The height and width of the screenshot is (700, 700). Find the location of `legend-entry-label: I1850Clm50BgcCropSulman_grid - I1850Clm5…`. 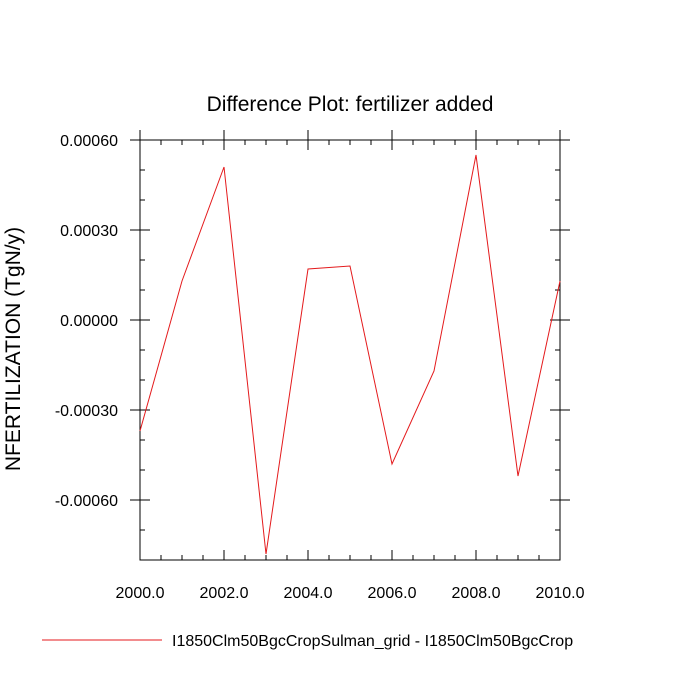

legend-entry-label: I1850Clm50BgcCropSulman_grid - I1850Clm5… is located at coordinates (372, 641).